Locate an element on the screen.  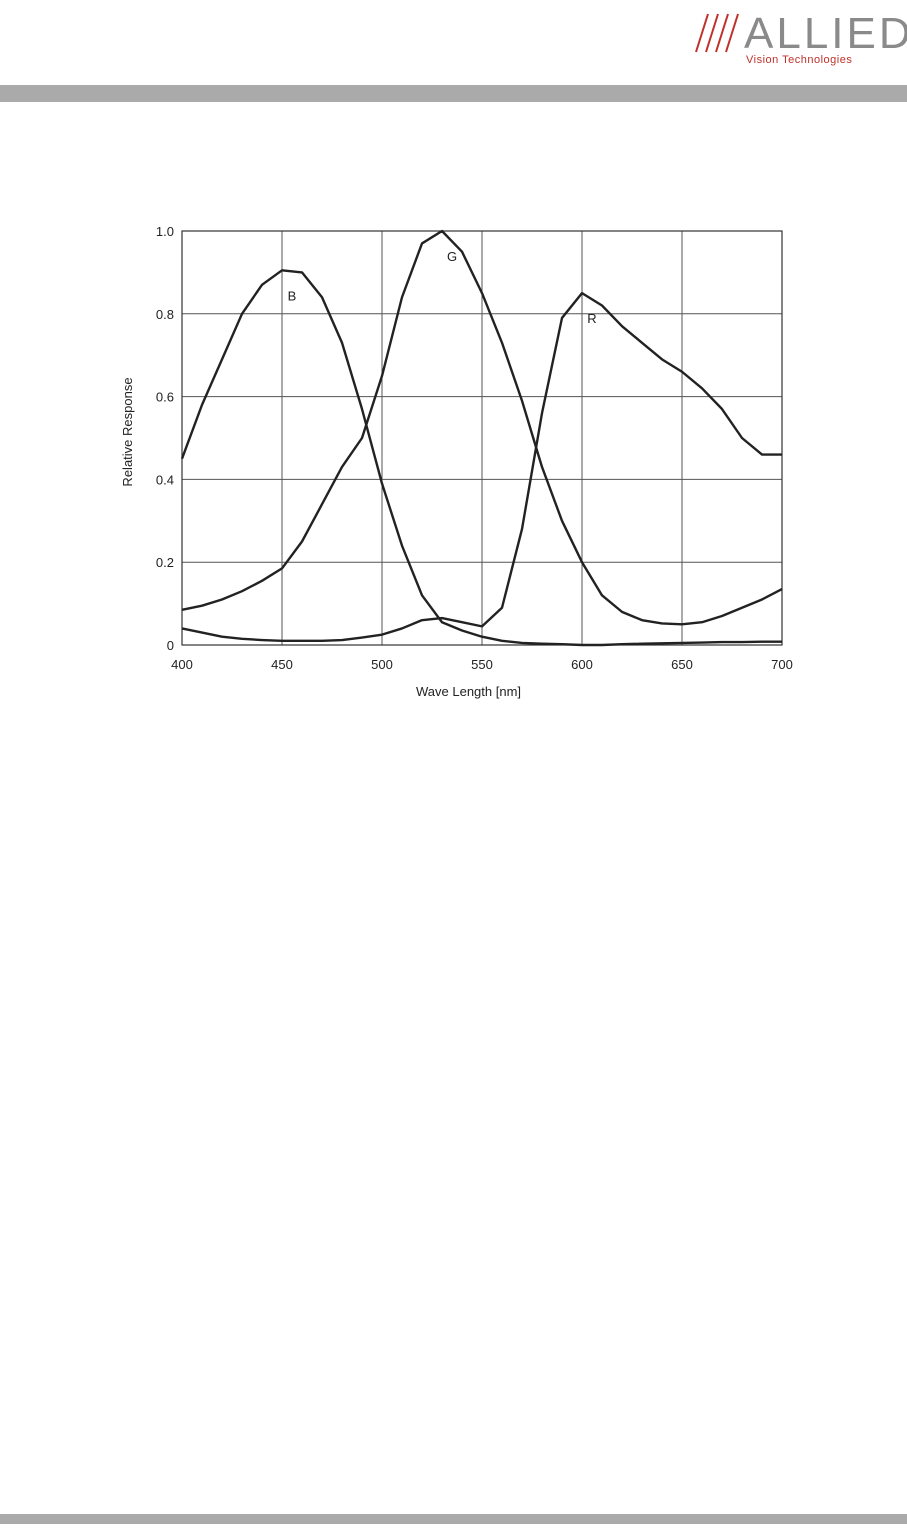
x-tick-label: 400 is located at coordinates (182, 664).